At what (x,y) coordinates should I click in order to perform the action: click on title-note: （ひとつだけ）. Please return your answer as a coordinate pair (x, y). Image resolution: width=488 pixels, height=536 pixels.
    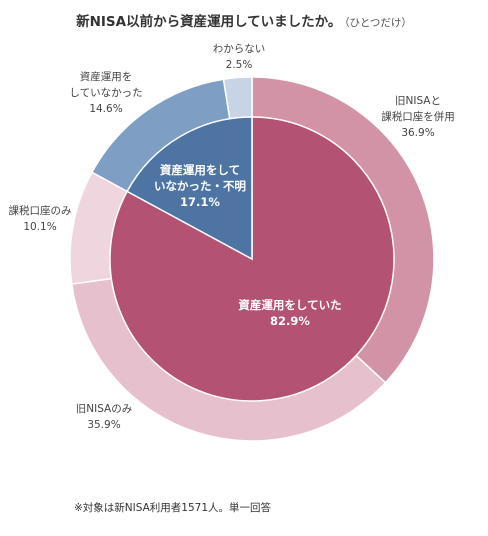
    Looking at the image, I should click on (378, 23).